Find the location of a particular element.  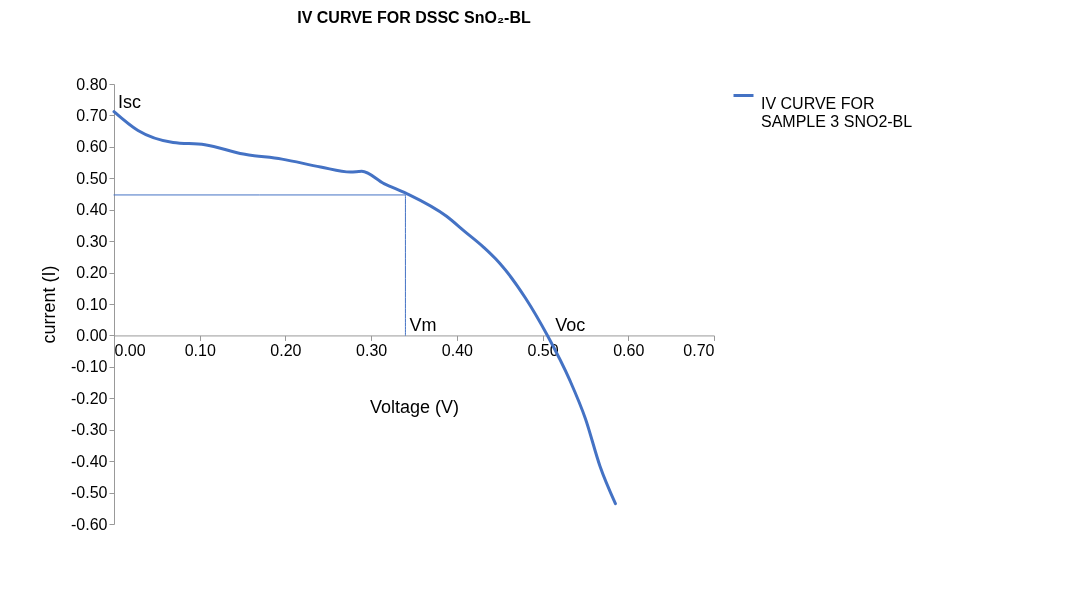

annotation: Isc is located at coordinates (130, 102).